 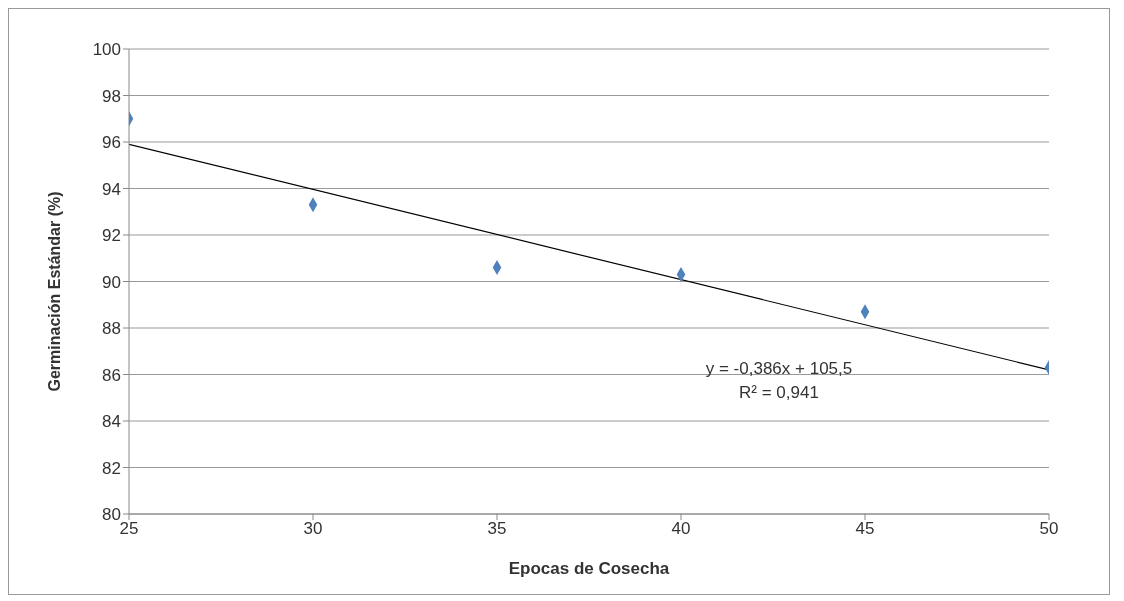 What do you see at coordinates (865, 529) in the screenshot?
I see `x-tick-label: 45` at bounding box center [865, 529].